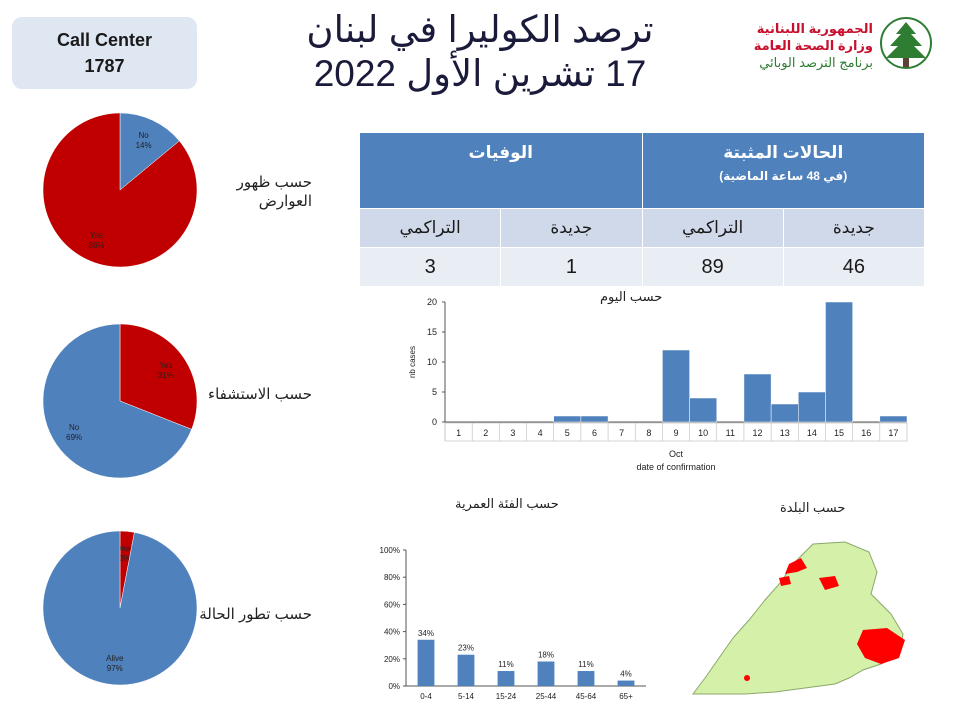  Describe the element at coordinates (626, 696) in the screenshot. I see `age-x-tick-label: 65+` at that location.